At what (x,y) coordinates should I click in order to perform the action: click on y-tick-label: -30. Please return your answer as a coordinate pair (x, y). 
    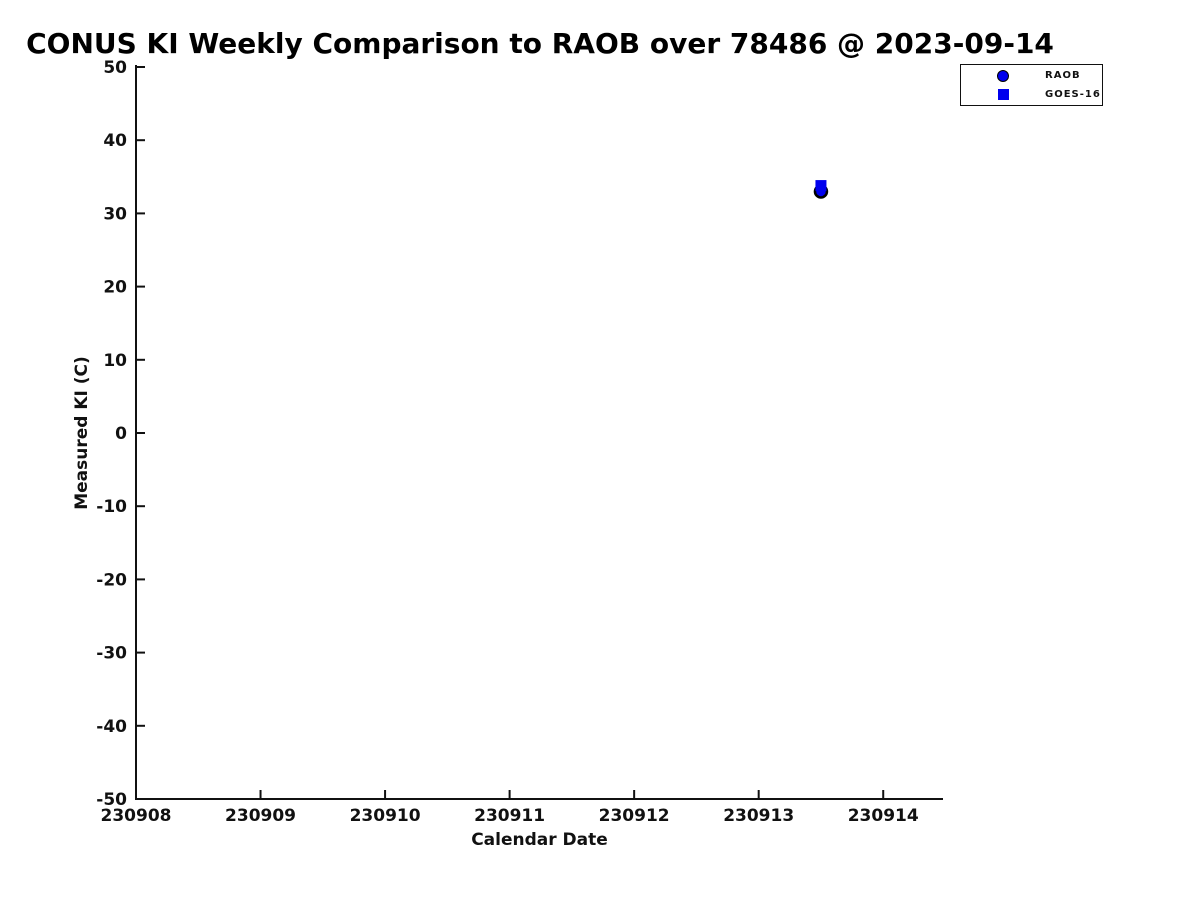
    Looking at the image, I should click on (111, 654).